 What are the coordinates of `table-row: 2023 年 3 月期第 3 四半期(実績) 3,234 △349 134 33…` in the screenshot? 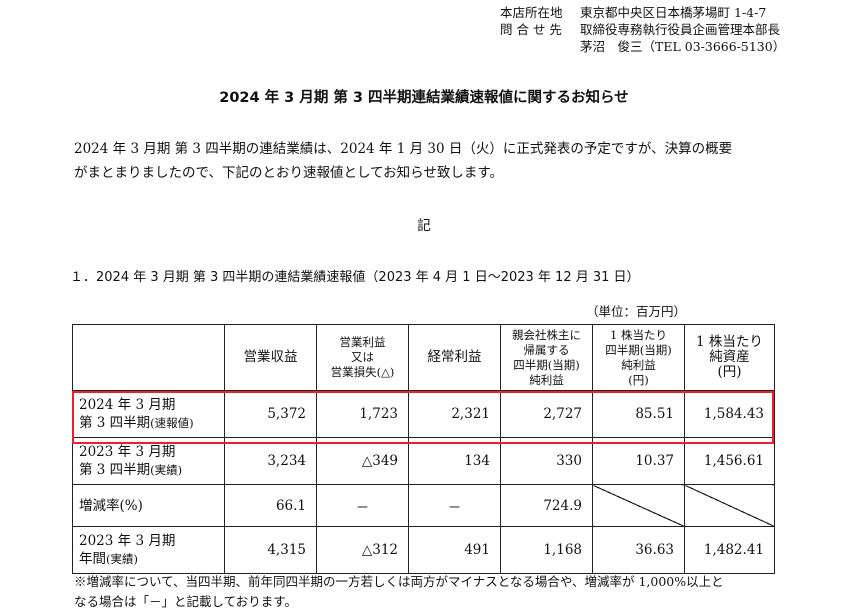 It's located at (423, 461).